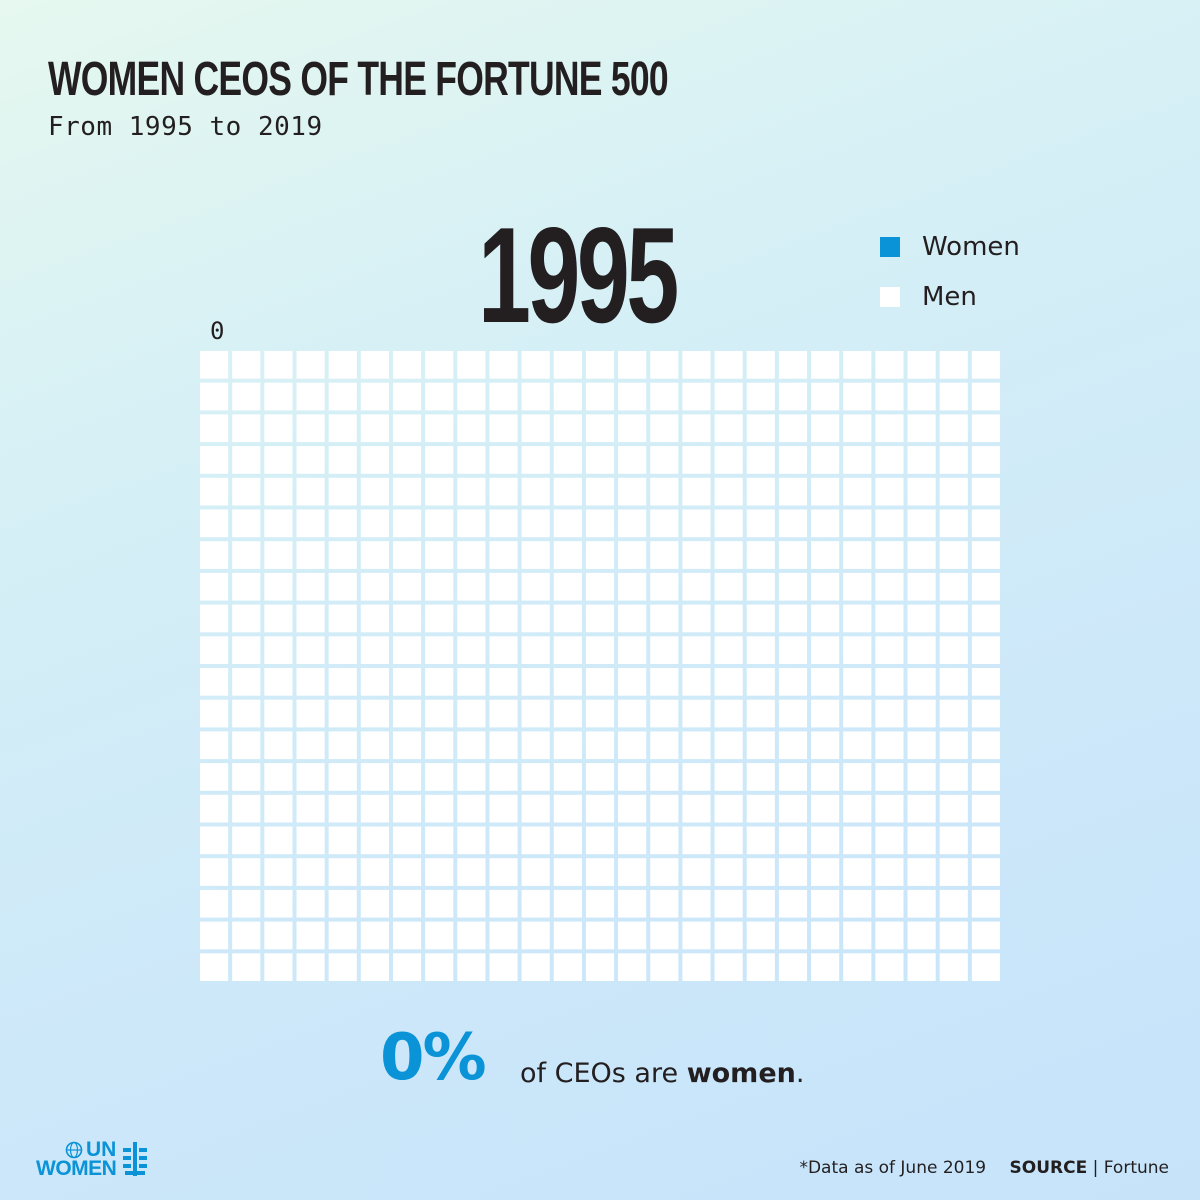 The height and width of the screenshot is (1200, 1200). I want to click on year-display: 1995, so click(578, 275).